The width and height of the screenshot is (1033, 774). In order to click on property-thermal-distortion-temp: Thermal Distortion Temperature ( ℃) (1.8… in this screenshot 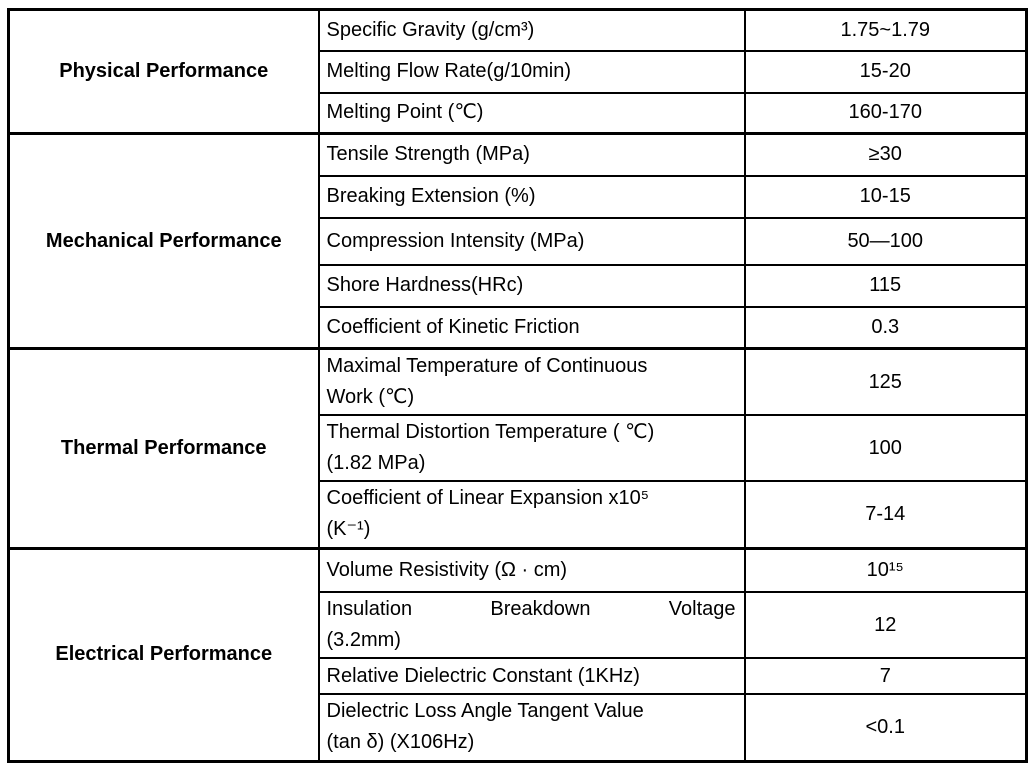, I will do `click(531, 448)`.